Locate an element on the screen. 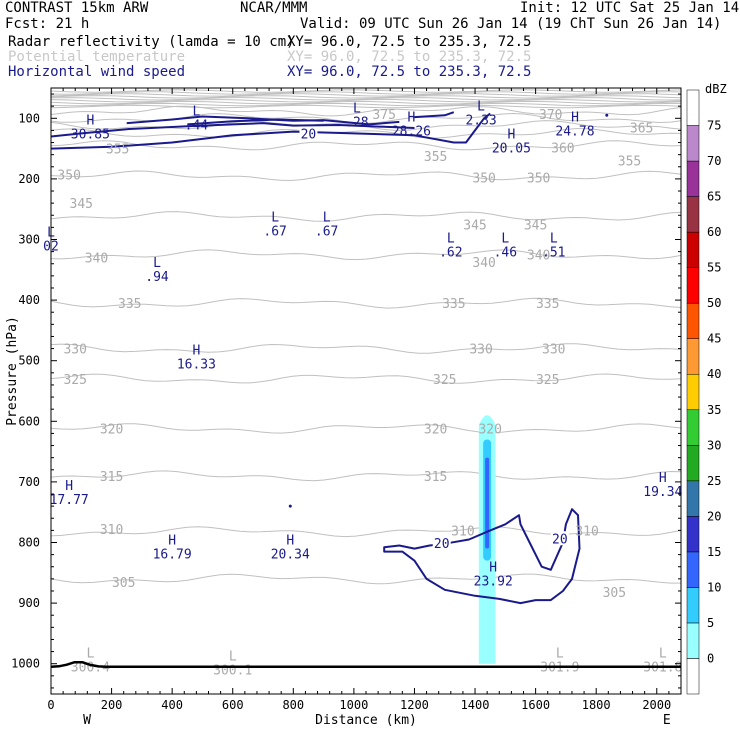 Image resolution: width=740 pixels, height=740 pixels. init-time: Init: 12 UTC Sat 25 Jan 14 is located at coordinates (630, 8).